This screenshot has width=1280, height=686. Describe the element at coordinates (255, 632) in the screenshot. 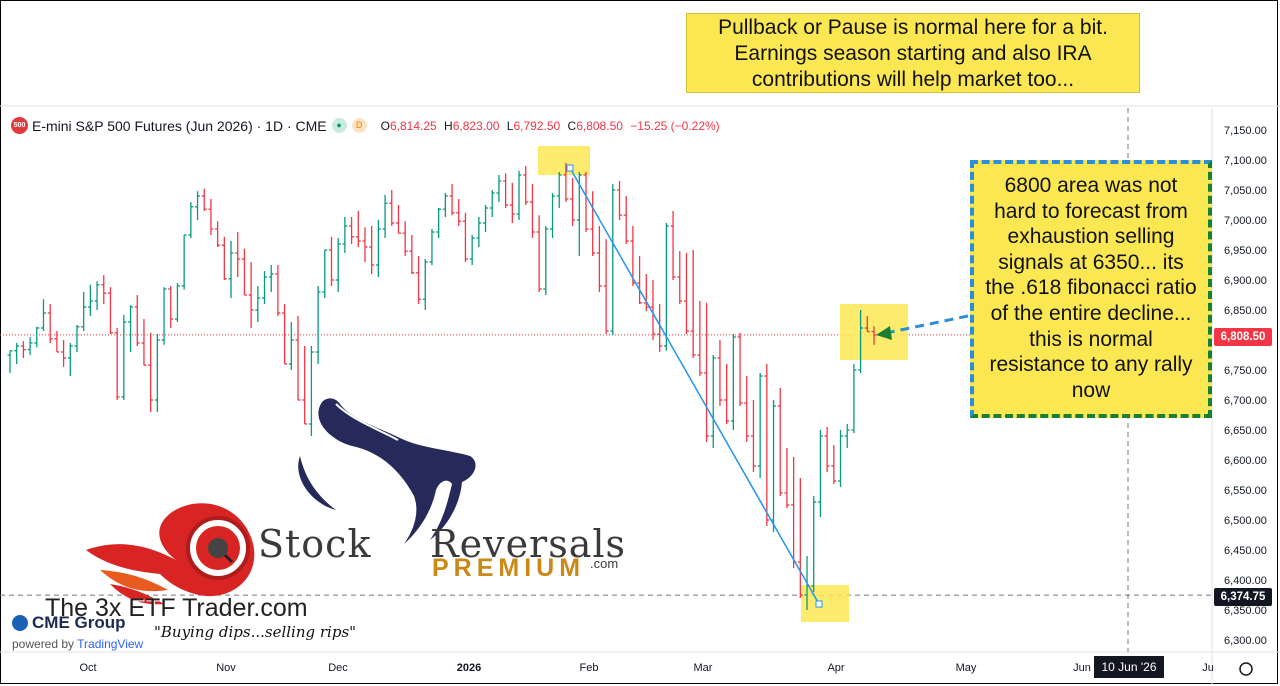

I see `slogan-text: "Buying dips...selling rips"` at that location.